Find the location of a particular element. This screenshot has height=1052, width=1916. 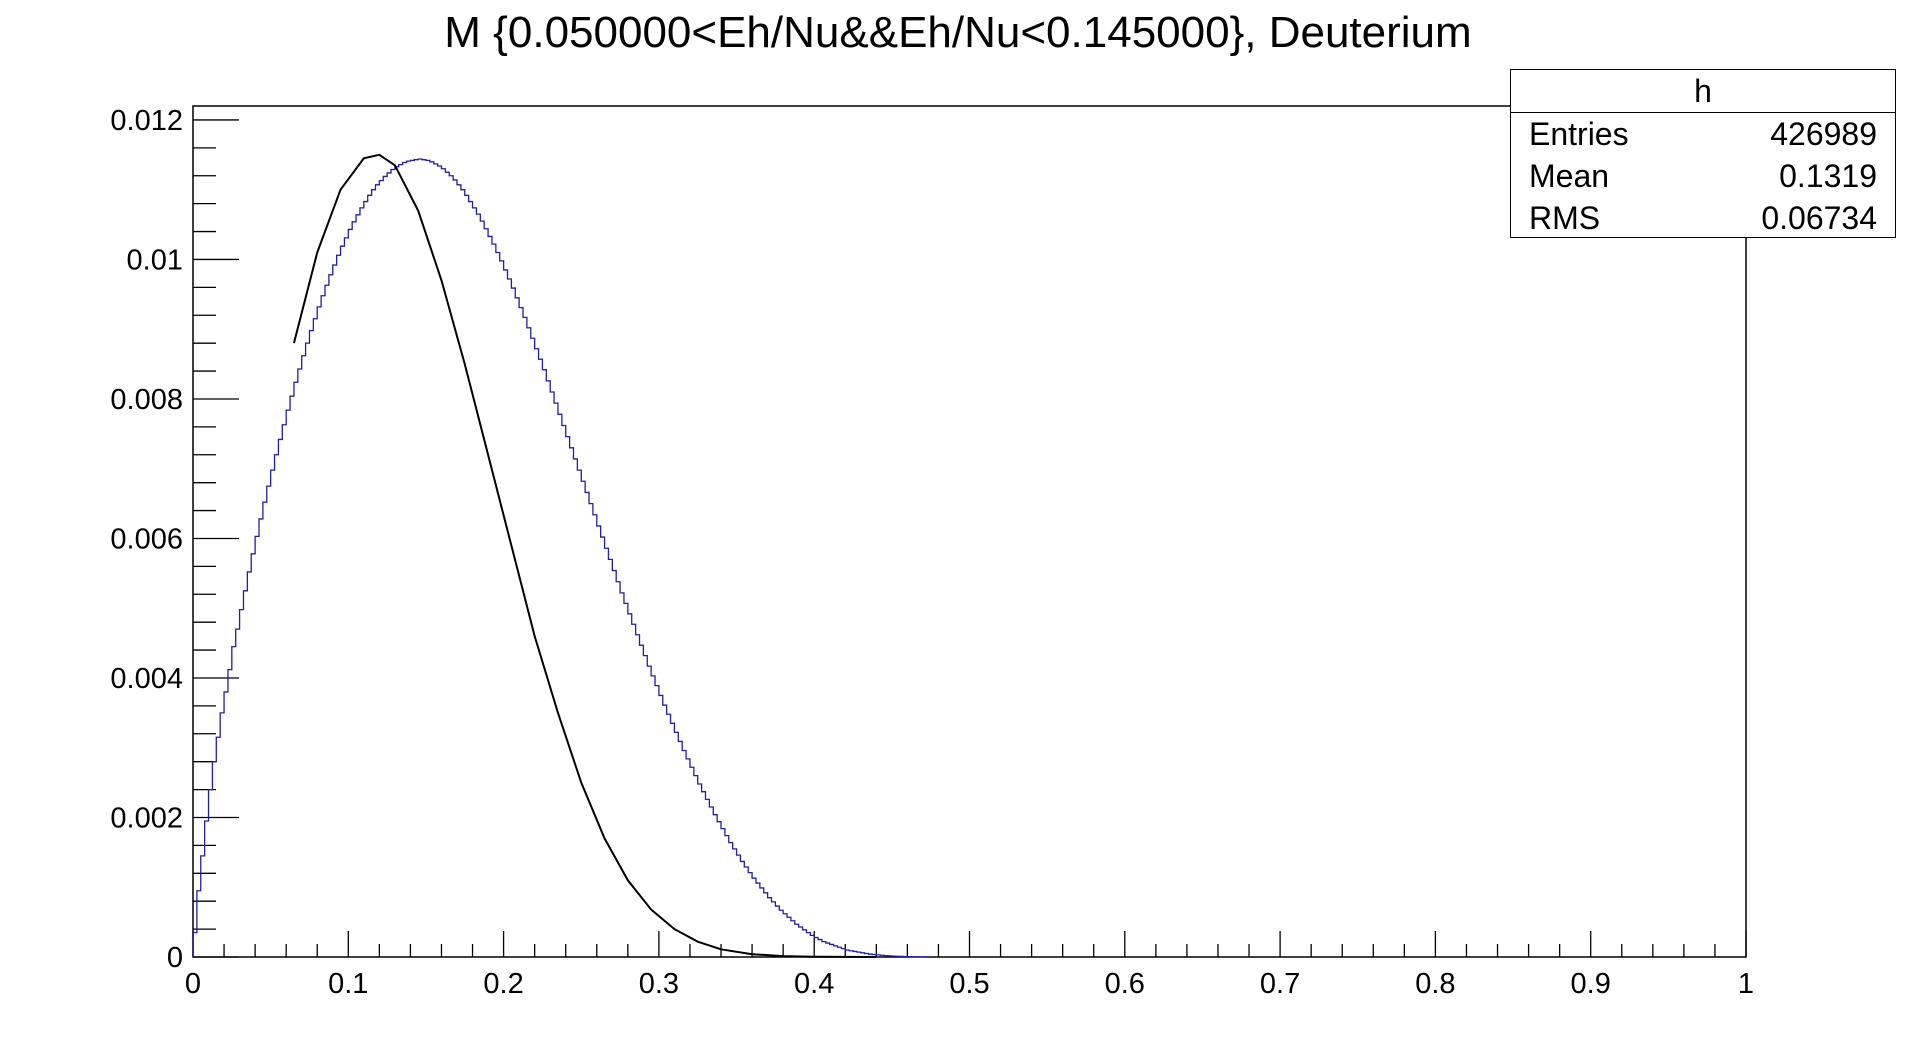

x-tick-label: 0.9 is located at coordinates (1591, 984).